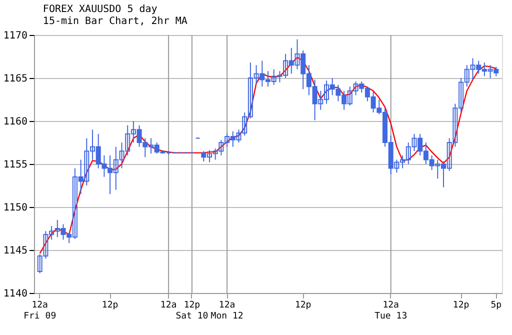 Image resolution: width=512 pixels, height=335 pixels. I want to click on y-tick-label: 1145, so click(15, 251).